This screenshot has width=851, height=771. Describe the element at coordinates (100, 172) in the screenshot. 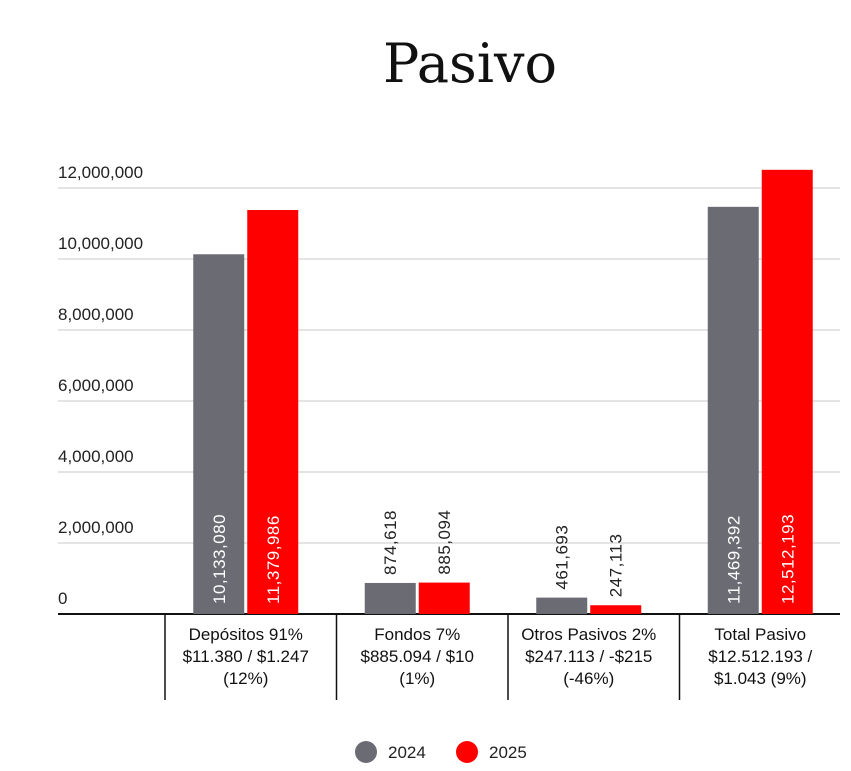

I see `y-tick-label: 12,000,000` at that location.